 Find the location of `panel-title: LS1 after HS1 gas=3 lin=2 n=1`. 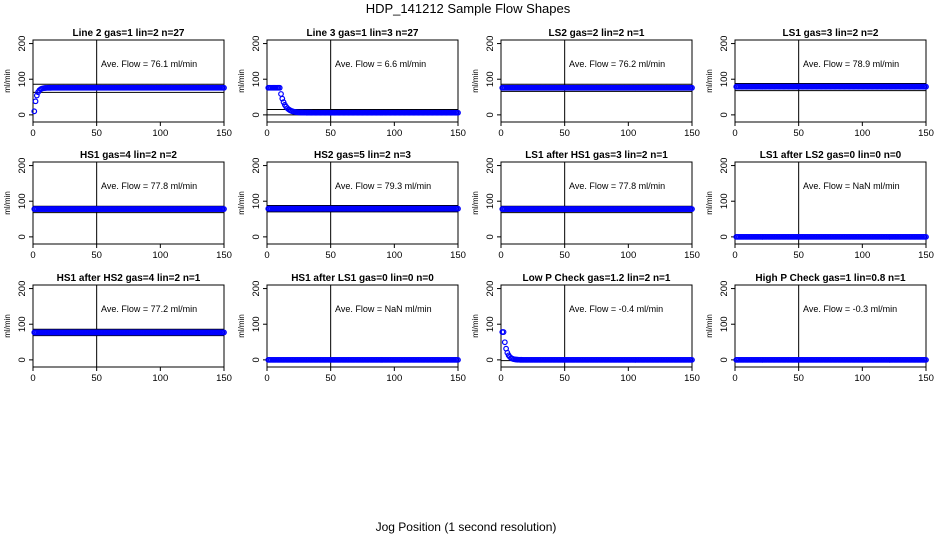

panel-title: LS1 after HS1 gas=3 lin=2 n=1 is located at coordinates (596, 155).